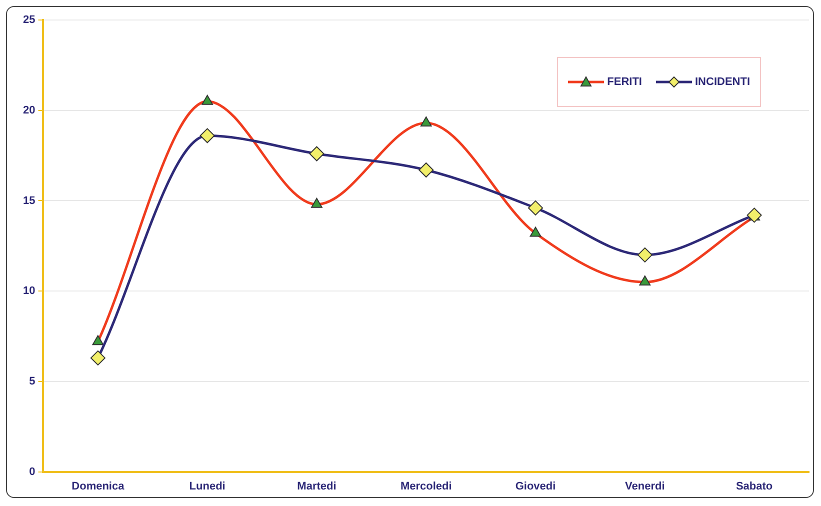 This screenshot has width=821, height=506. What do you see at coordinates (722, 82) in the screenshot?
I see `legend-label: INCIDENTI` at bounding box center [722, 82].